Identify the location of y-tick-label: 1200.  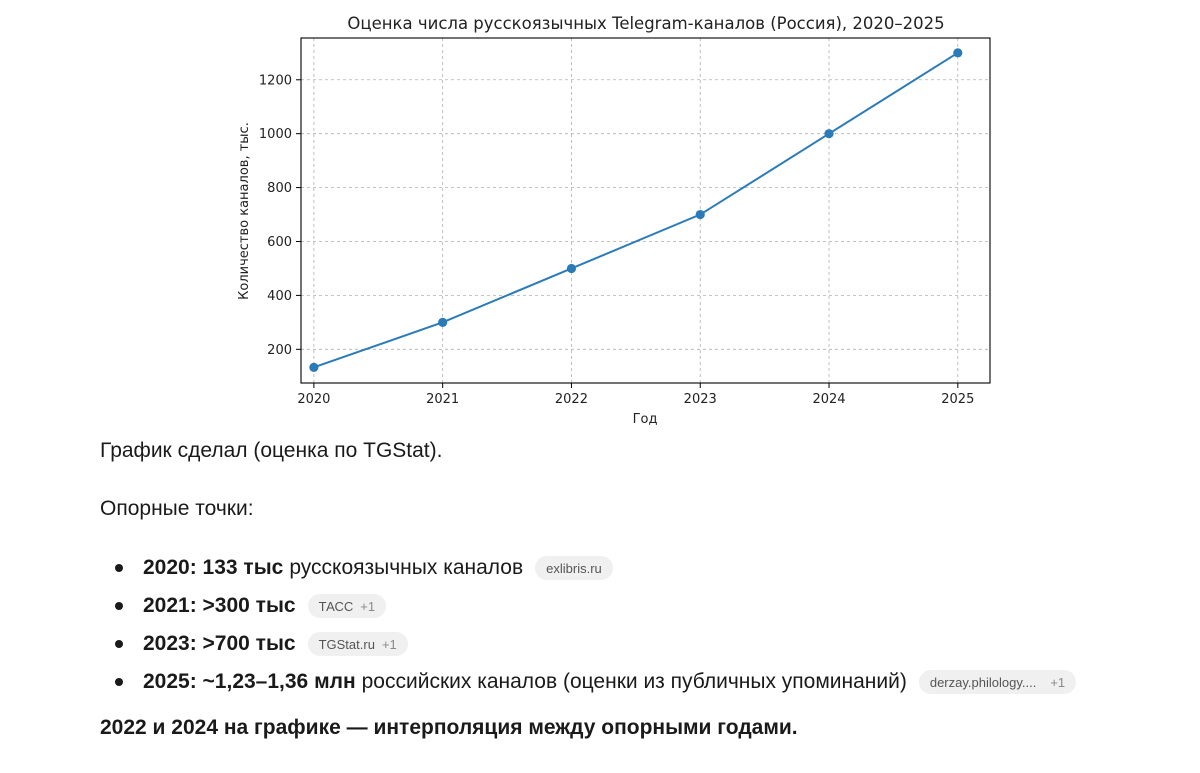
(275, 80).